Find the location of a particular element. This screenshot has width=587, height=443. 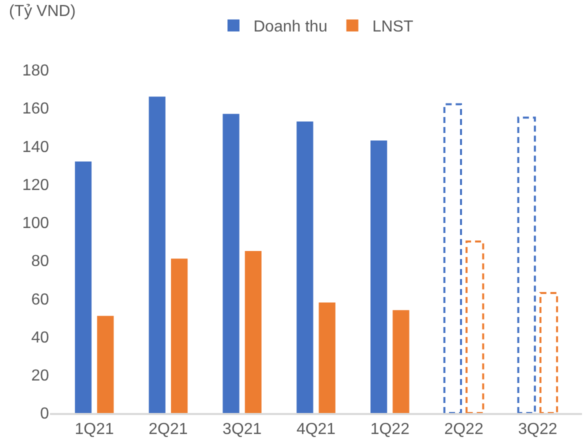

y-tick-label: 120 is located at coordinates (36, 185).